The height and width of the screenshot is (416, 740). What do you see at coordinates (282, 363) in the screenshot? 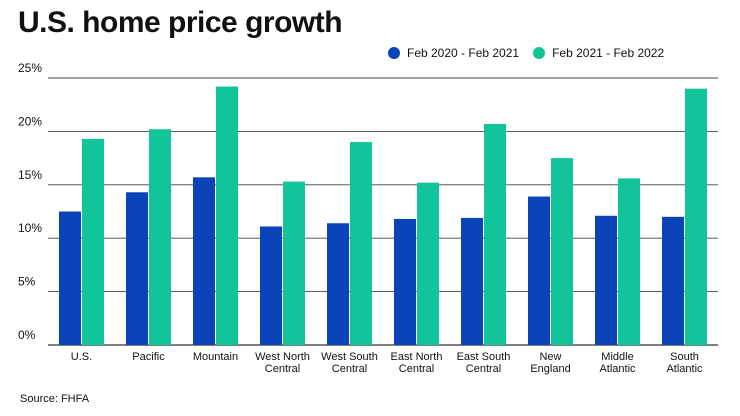
I see `x-tick-label: West North Central` at bounding box center [282, 363].